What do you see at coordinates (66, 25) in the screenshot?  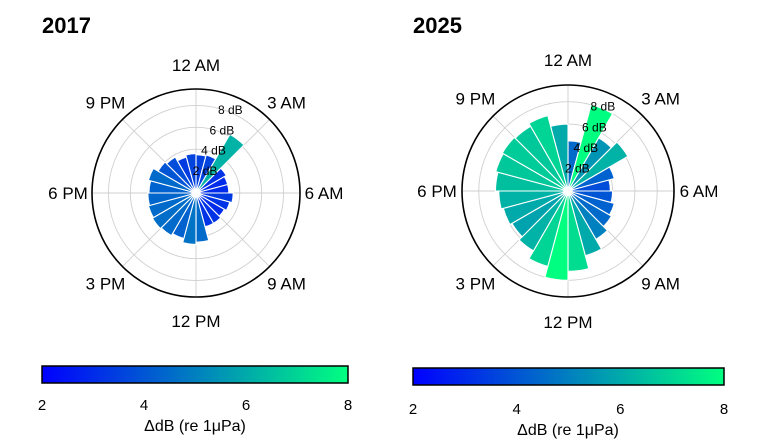 I see `panel-title: 2017` at bounding box center [66, 25].